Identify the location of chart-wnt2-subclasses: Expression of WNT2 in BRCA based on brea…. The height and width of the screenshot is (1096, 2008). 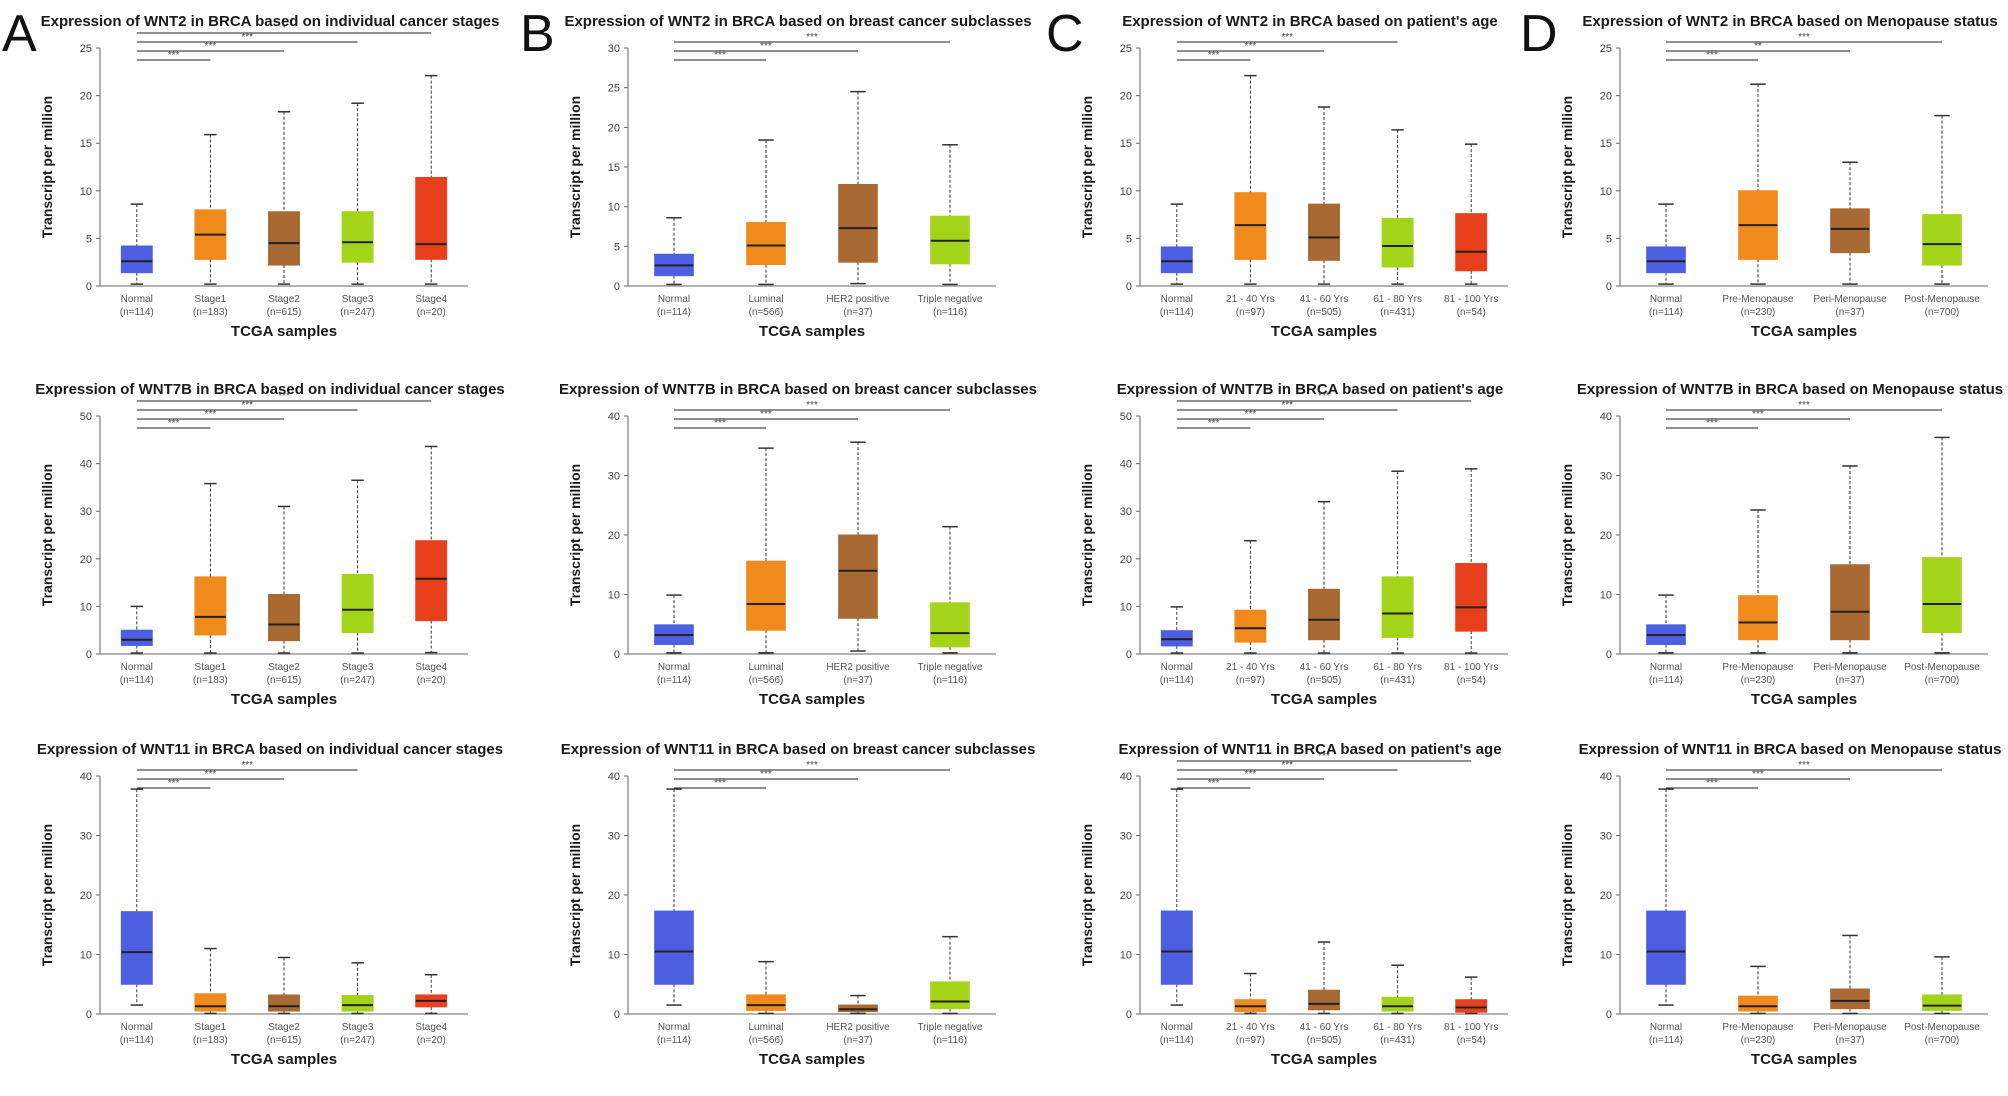
(797, 183).